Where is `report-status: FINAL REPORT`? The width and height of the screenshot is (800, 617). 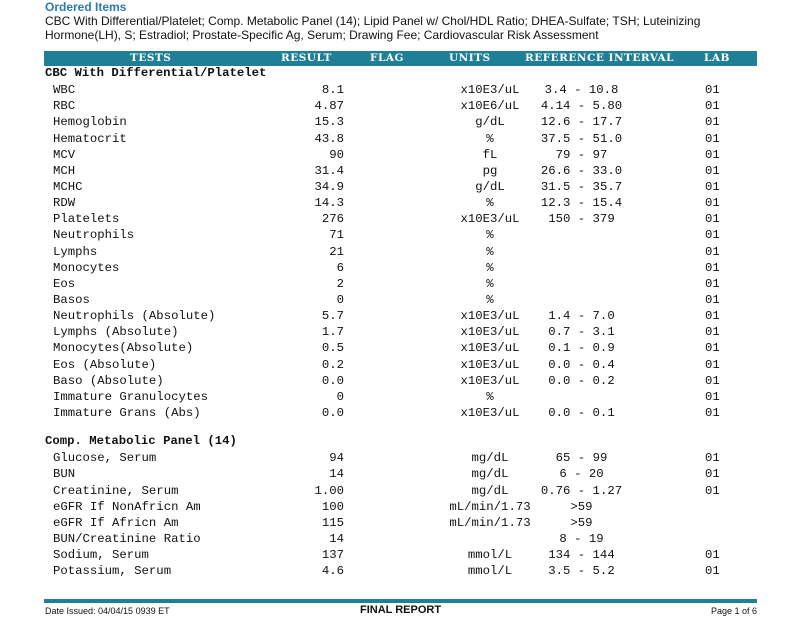
report-status: FINAL REPORT is located at coordinates (401, 610).